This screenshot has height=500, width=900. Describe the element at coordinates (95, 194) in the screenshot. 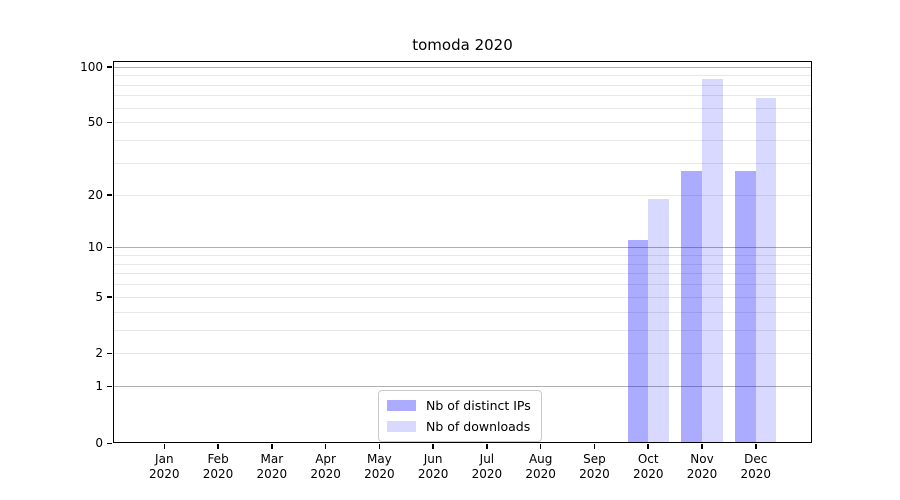

I see `y-tick-label: 20` at that location.